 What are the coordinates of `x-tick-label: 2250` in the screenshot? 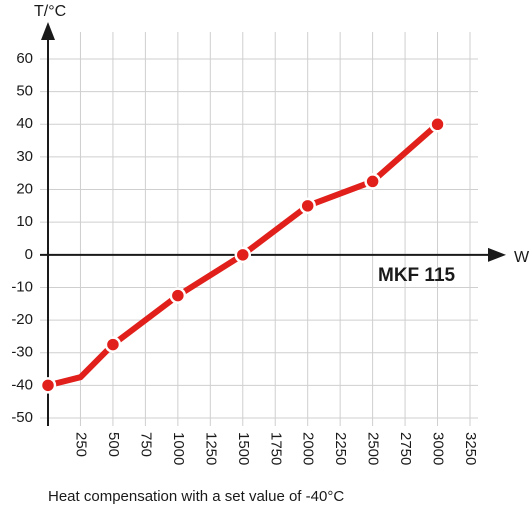 It's located at (340, 448).